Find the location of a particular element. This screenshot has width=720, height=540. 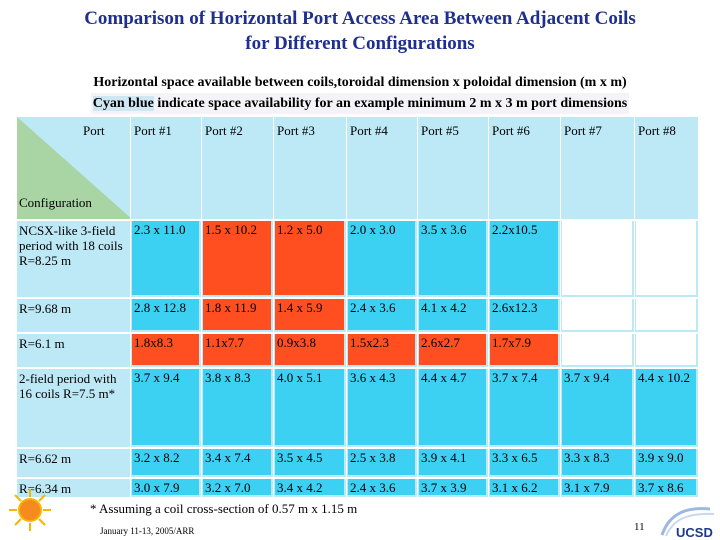

header-port-3: Port #3 is located at coordinates (296, 130).